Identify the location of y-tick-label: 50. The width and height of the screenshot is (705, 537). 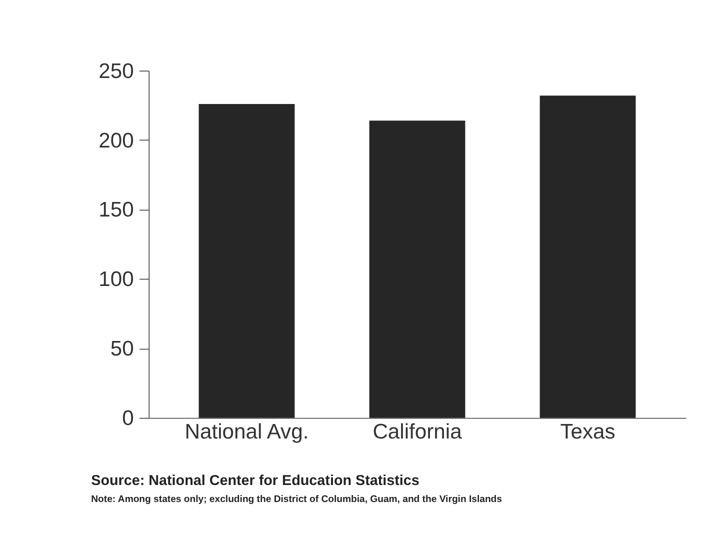
(122, 349).